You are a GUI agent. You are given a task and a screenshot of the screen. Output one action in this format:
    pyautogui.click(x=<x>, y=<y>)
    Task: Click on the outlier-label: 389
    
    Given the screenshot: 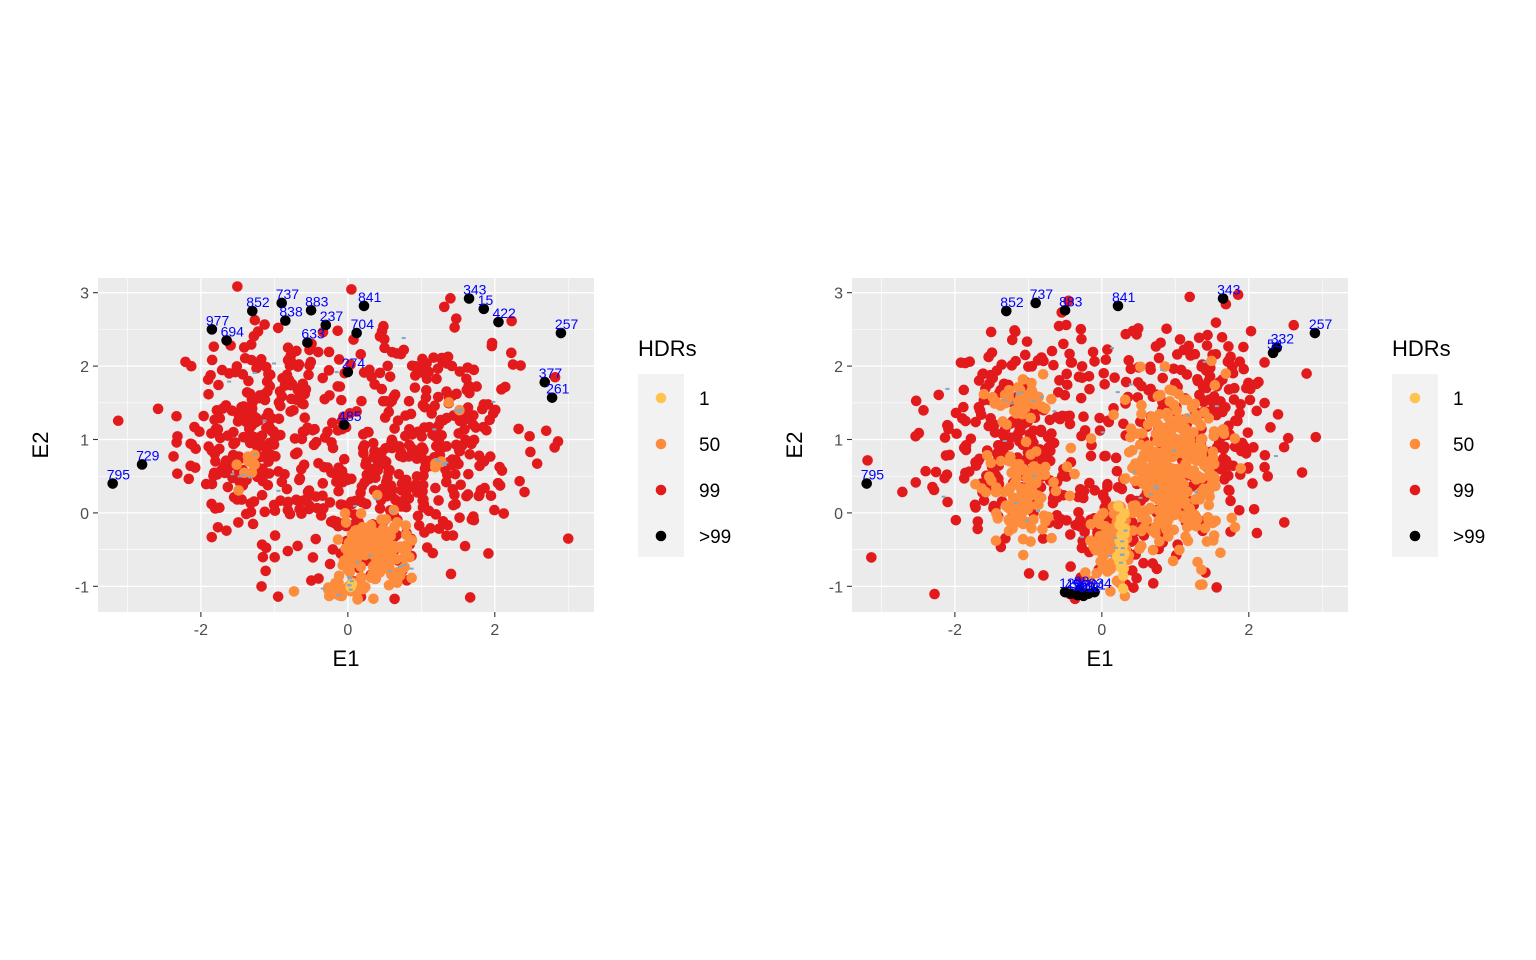 What is the action you would take?
    pyautogui.click(x=1084, y=586)
    